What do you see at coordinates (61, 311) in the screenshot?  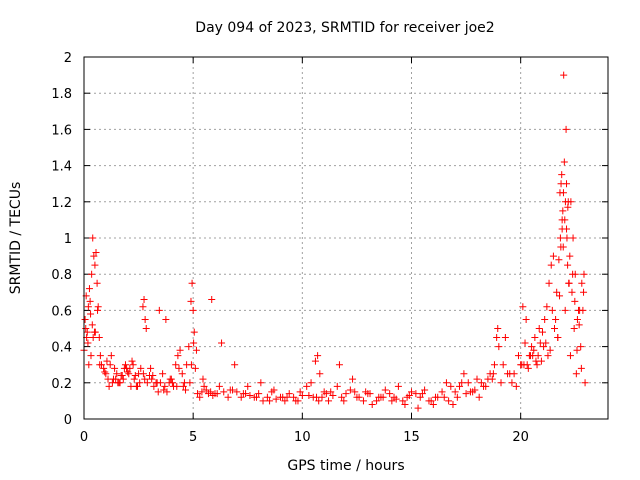 I see `y-tick-label: 0.6` at bounding box center [61, 311].